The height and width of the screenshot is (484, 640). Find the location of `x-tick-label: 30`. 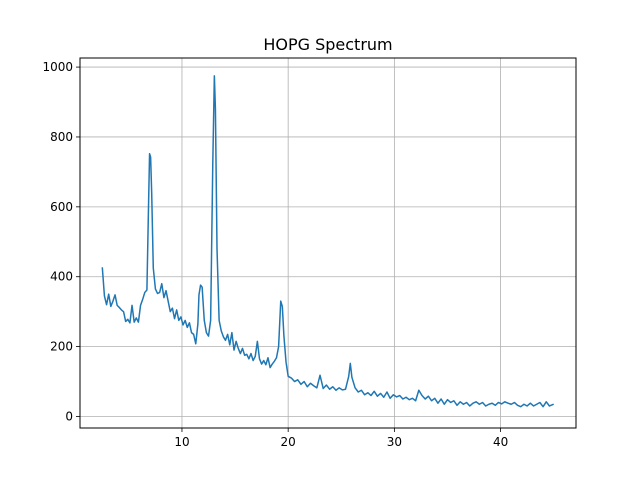

x-tick-label: 30 is located at coordinates (394, 442).